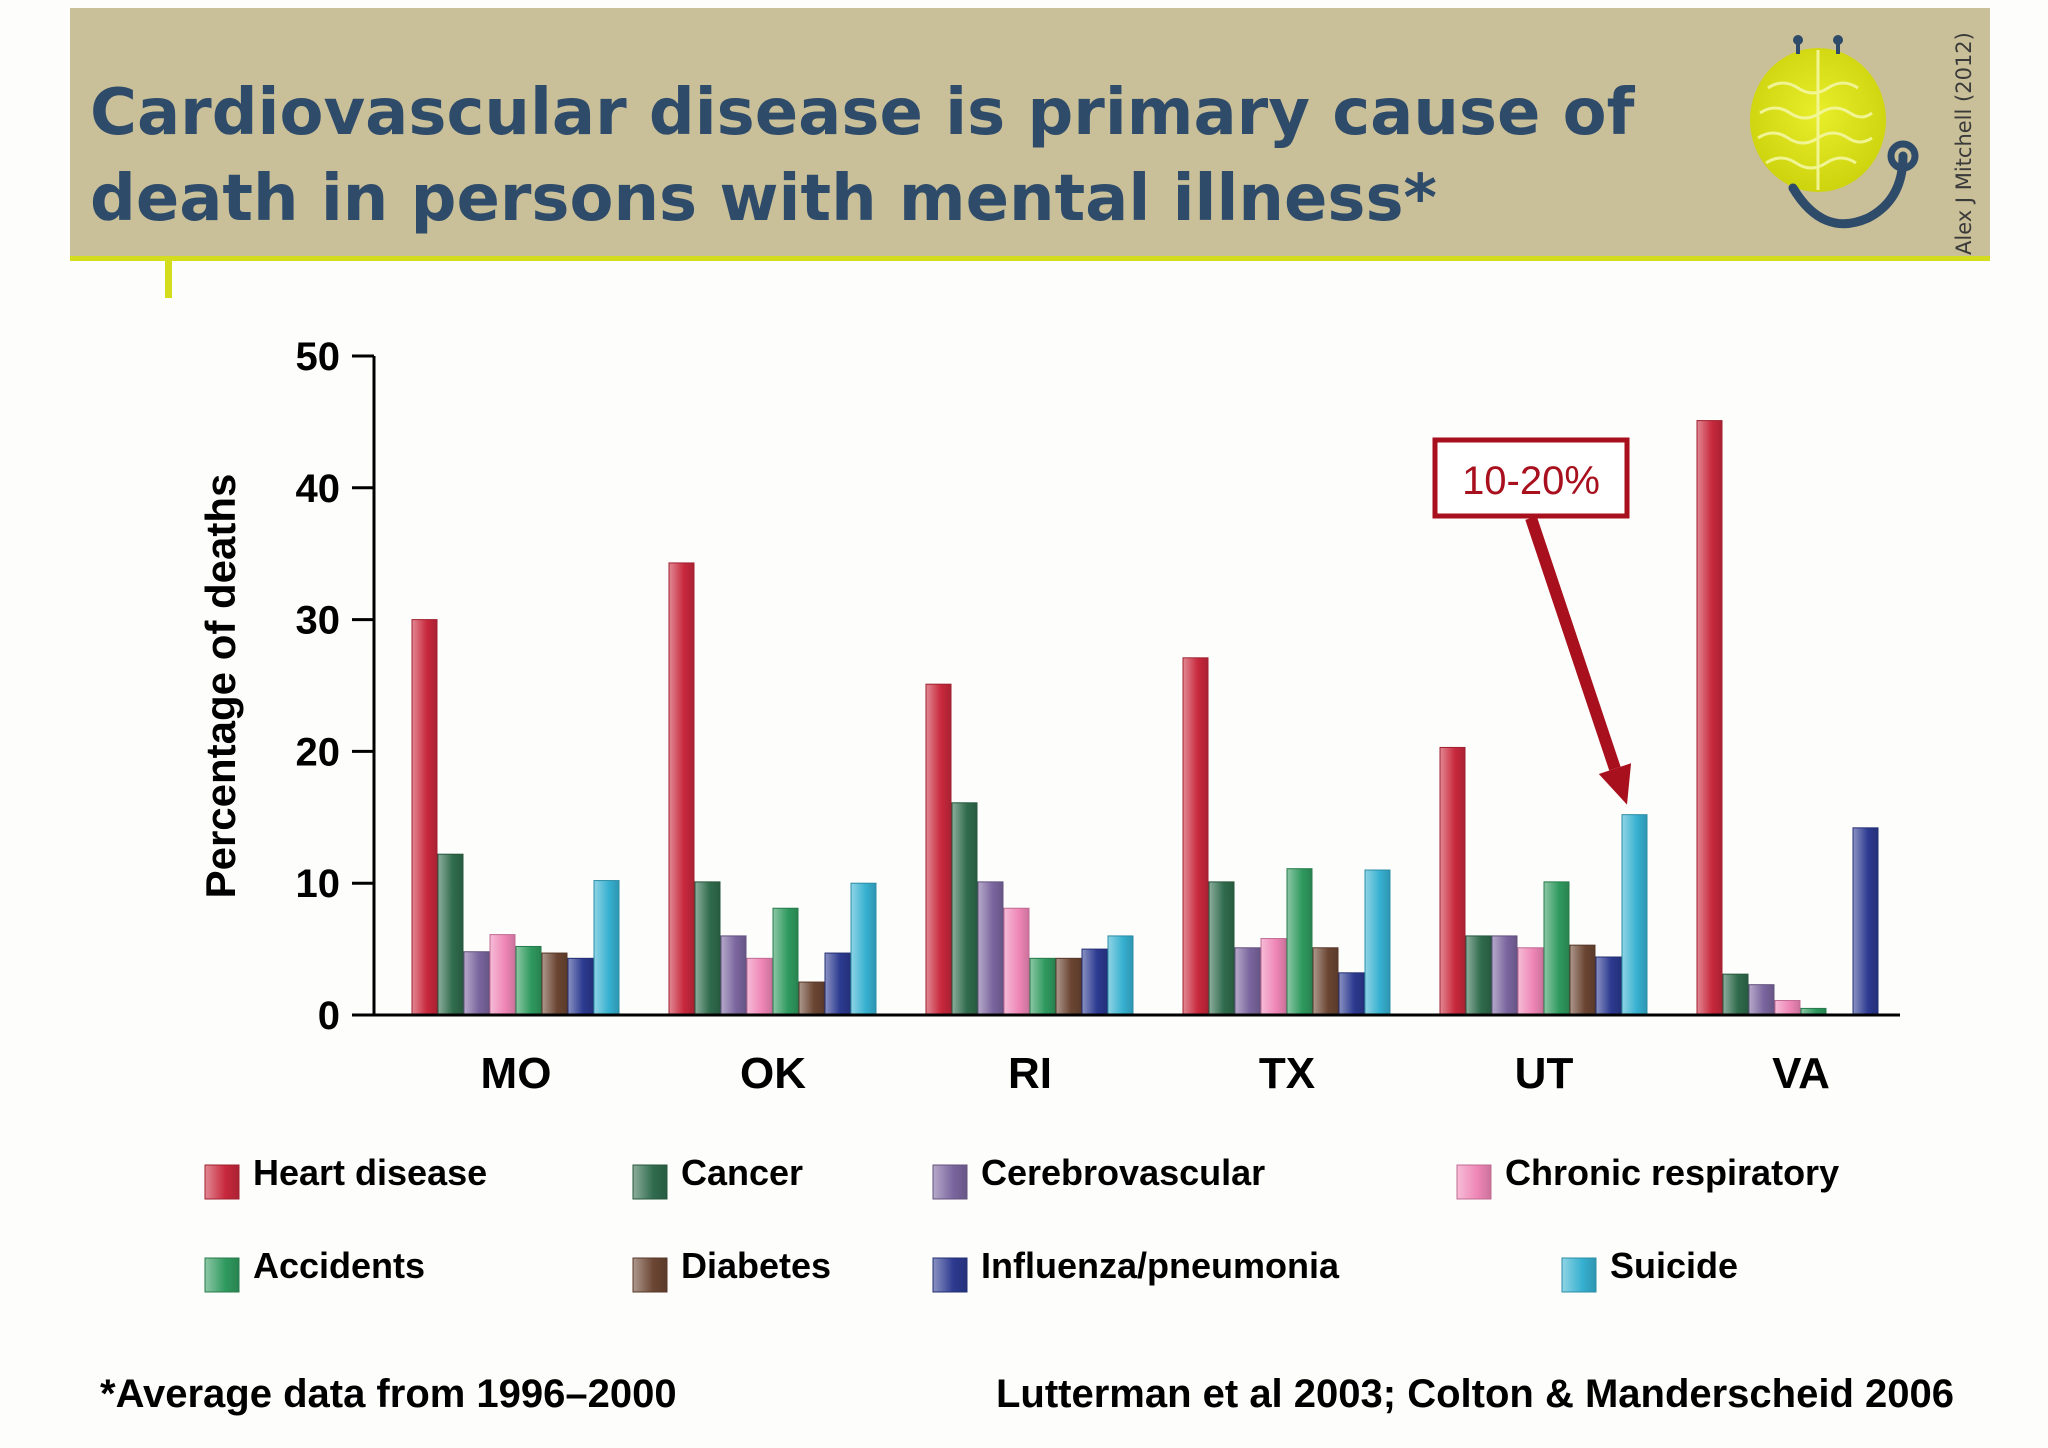  I want to click on legend-label-heart-disease: Heart disease, so click(370, 1172).